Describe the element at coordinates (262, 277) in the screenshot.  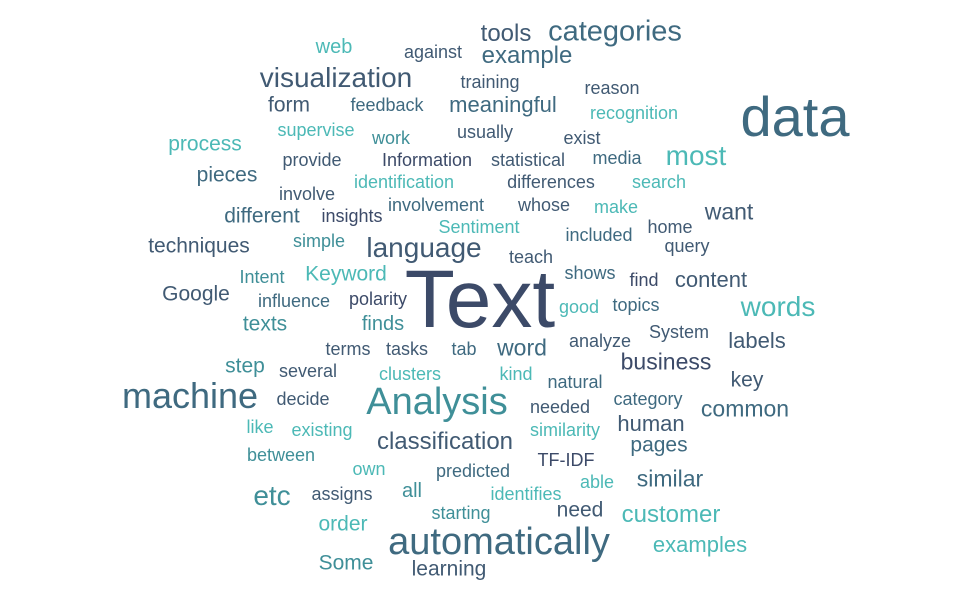
I see `cloud-word: Intent` at that location.